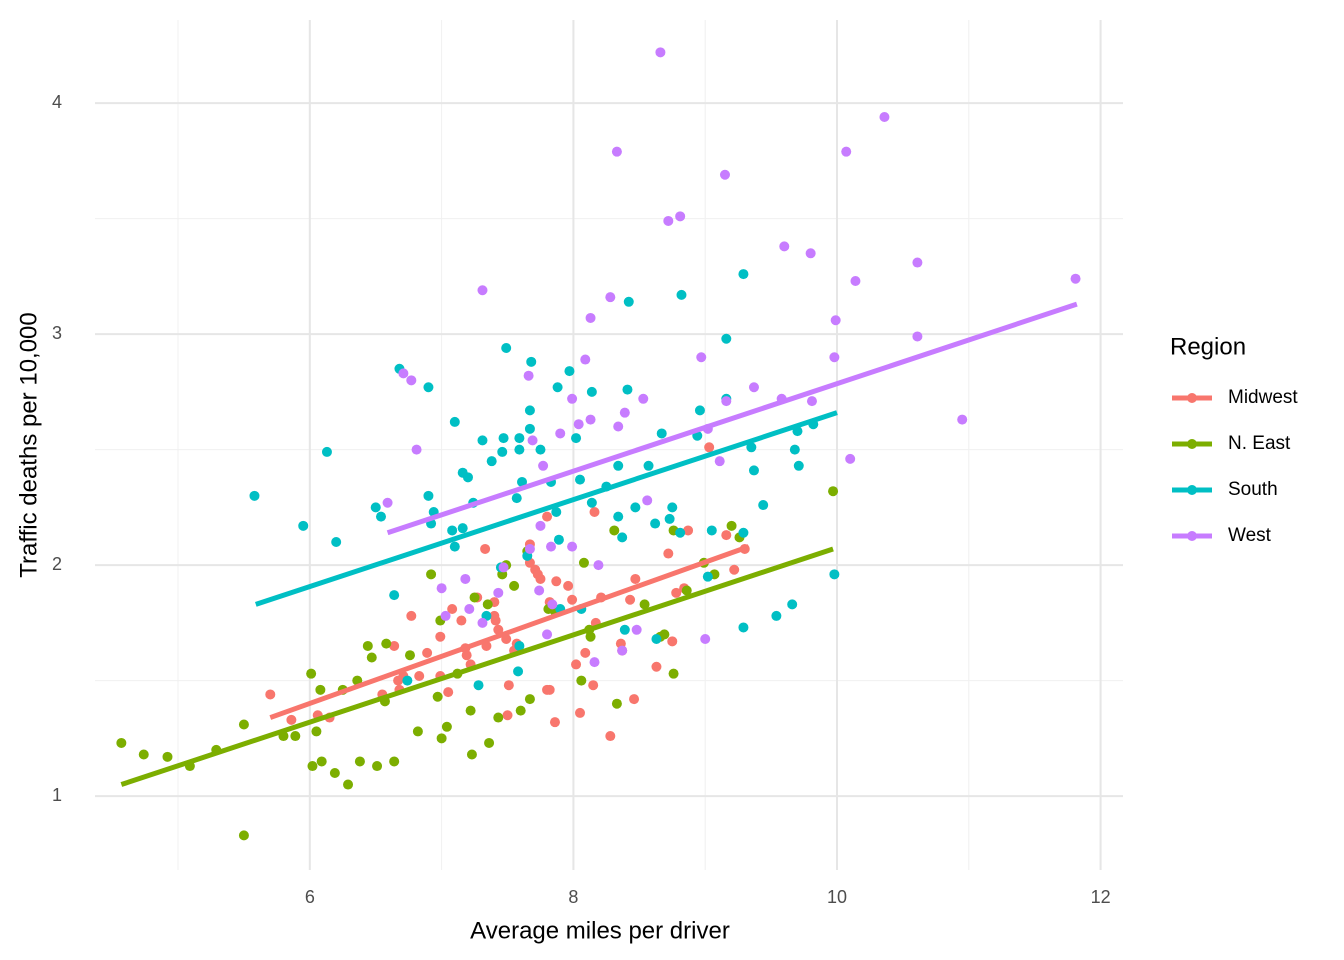 Image resolution: width=1344 pixels, height=960 pixels. Describe the element at coordinates (57, 333) in the screenshot. I see `y-tick-label: 3` at that location.